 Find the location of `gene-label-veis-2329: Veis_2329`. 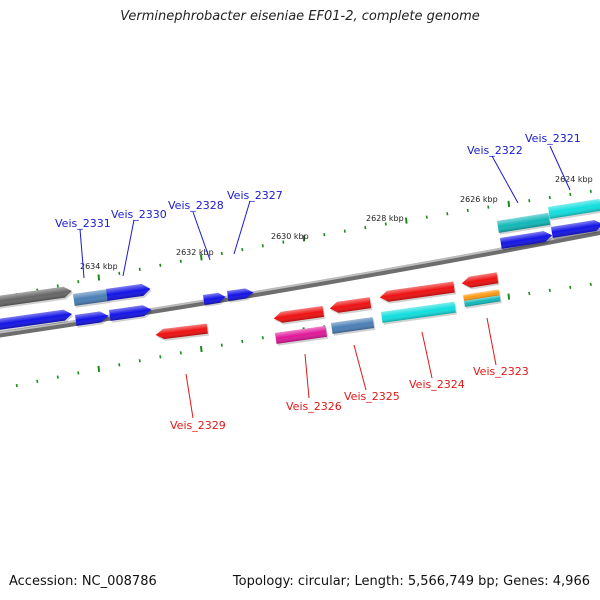

gene-label-veis-2329: Veis_2329 is located at coordinates (198, 425).